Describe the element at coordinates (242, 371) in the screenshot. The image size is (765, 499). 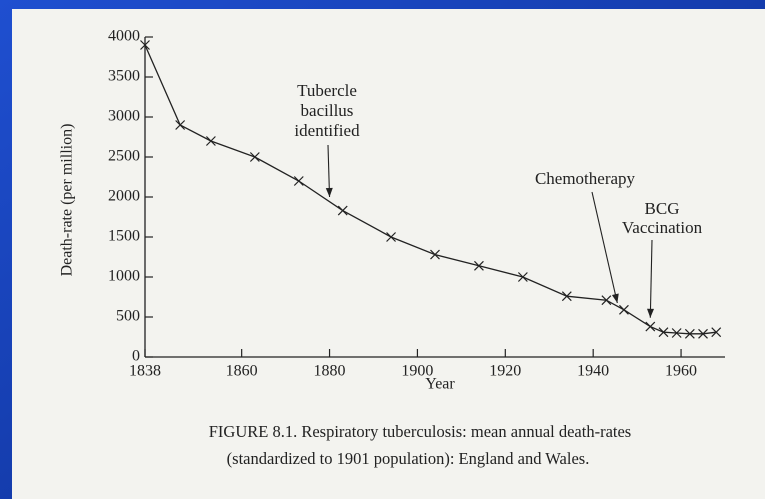
I see `x-tick-label: 1860` at that location.